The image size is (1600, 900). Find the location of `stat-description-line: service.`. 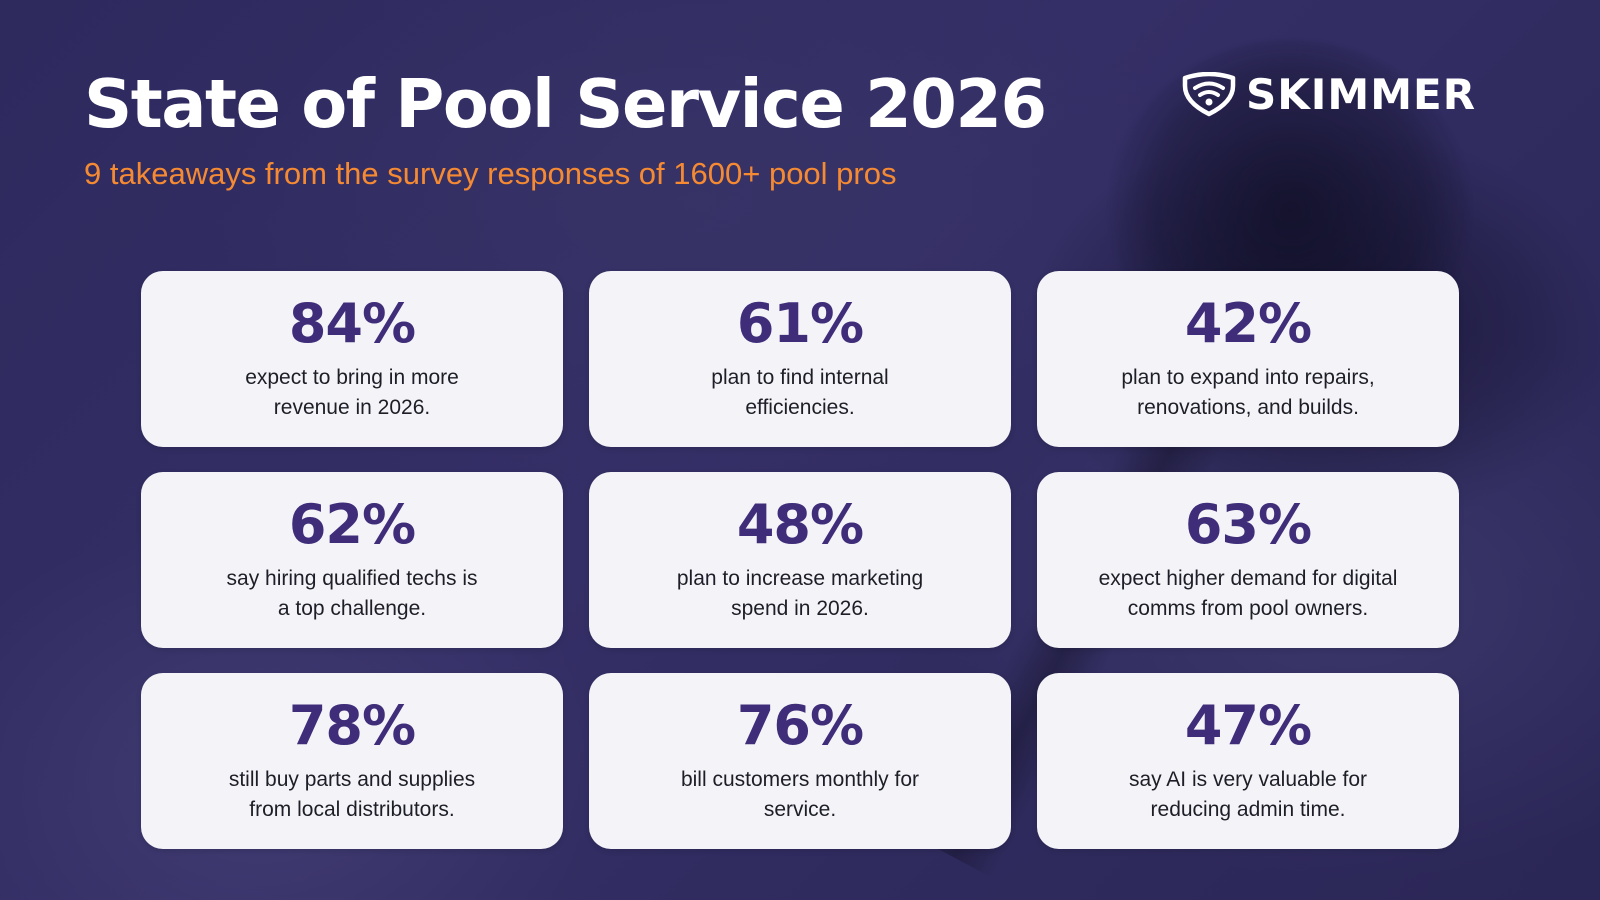

stat-description-line: service. is located at coordinates (800, 809).